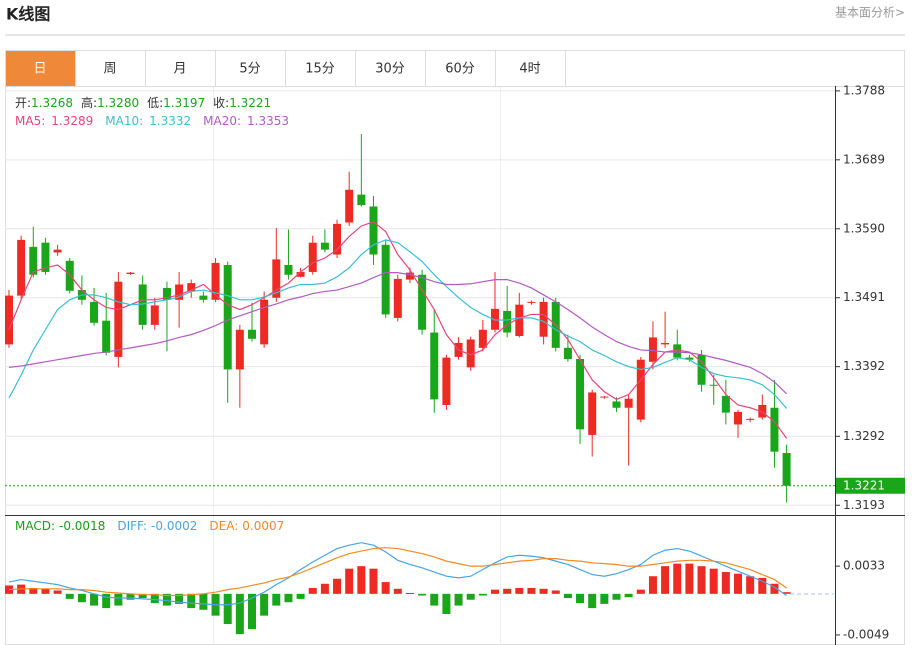  What do you see at coordinates (170, 121) in the screenshot?
I see `legend-value: 1.3332` at bounding box center [170, 121].